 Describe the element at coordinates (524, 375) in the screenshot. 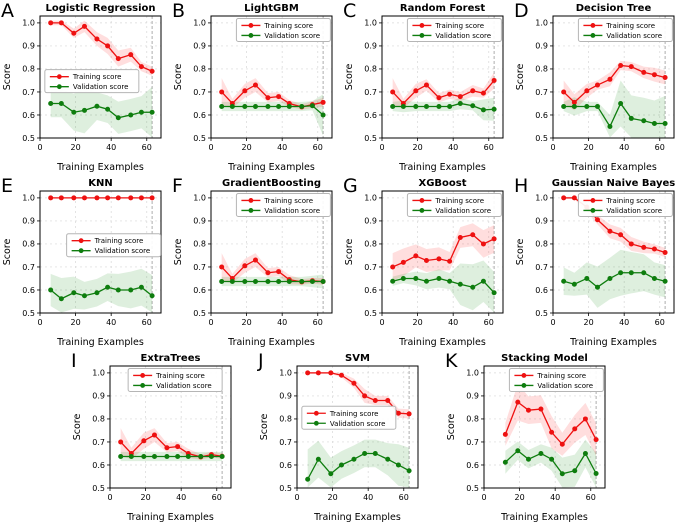

I see `legend-train-marker` at that location.